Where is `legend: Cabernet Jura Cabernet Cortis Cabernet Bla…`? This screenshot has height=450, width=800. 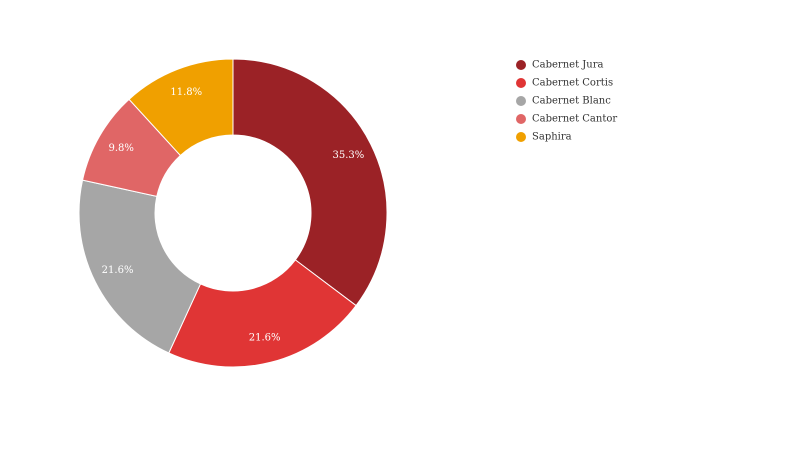
legend: Cabernet Jura Cabernet Cortis Cabernet Bla… is located at coordinates (566, 101).